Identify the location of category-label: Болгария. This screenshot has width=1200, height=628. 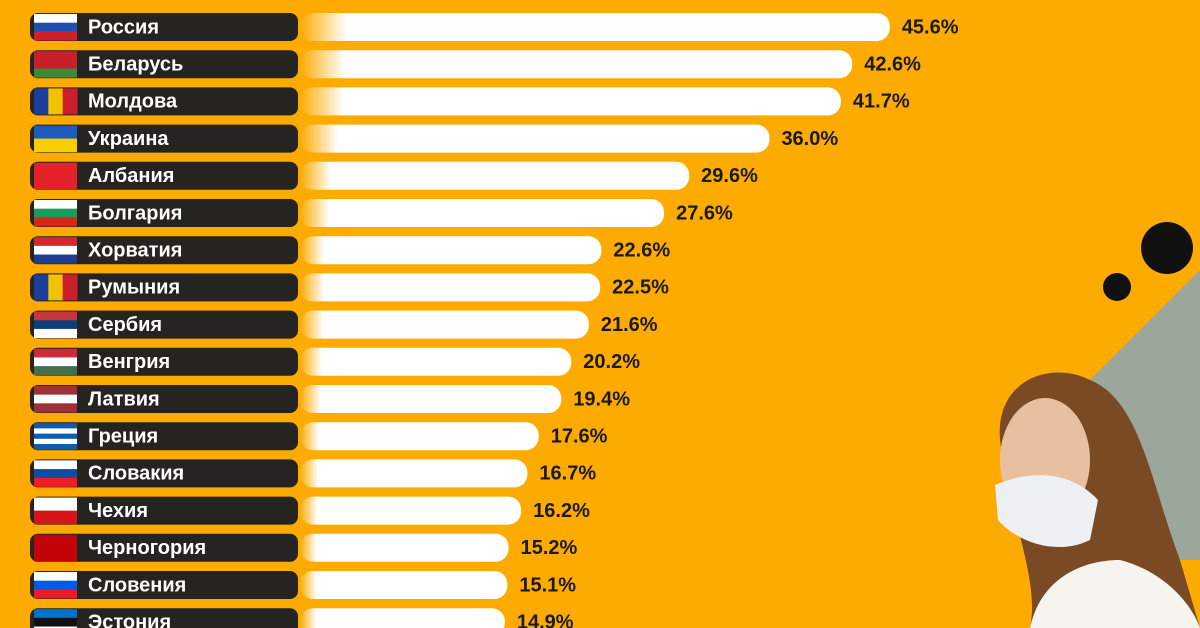
(135, 213).